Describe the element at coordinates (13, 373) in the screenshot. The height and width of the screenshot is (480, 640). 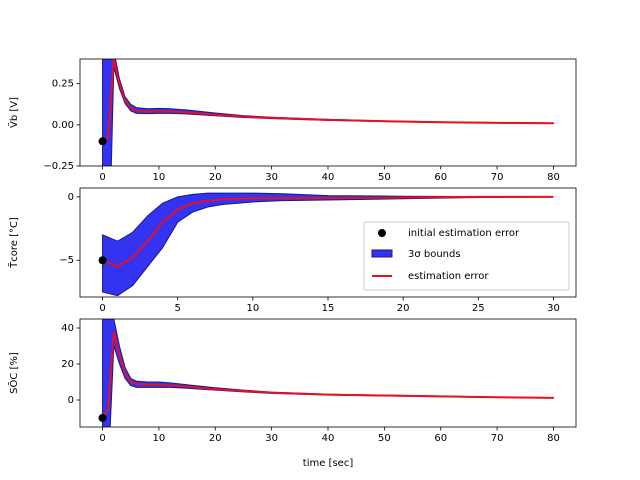
I see `y-axis-label: SÕC [%]` at that location.